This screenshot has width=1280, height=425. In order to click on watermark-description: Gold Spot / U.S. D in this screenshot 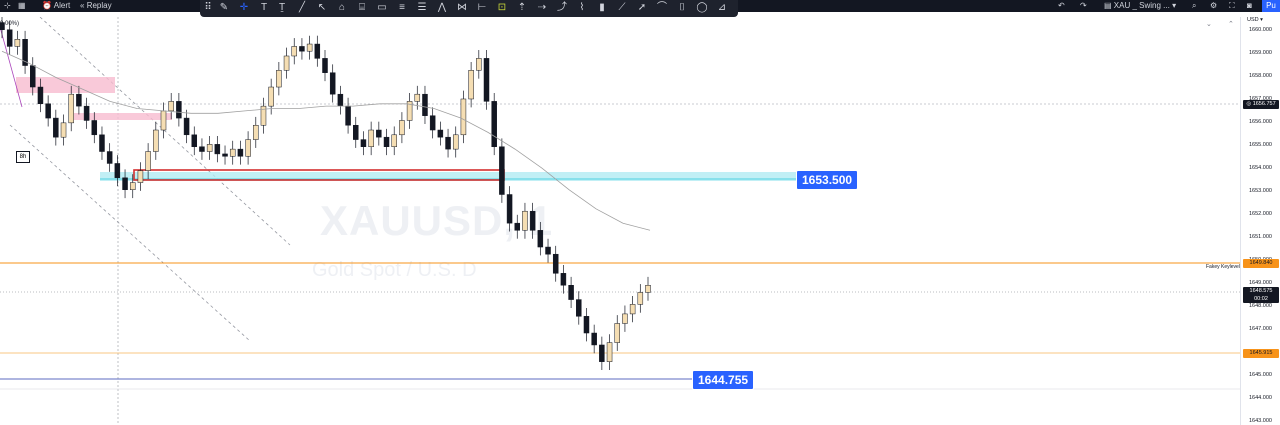, I will do `click(394, 270)`.